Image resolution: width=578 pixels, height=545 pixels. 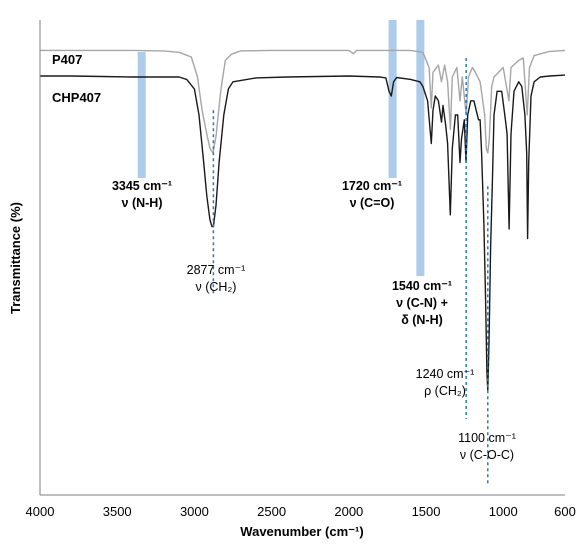 I want to click on y-axis-title: Transmittance (%), so click(x=15, y=258).